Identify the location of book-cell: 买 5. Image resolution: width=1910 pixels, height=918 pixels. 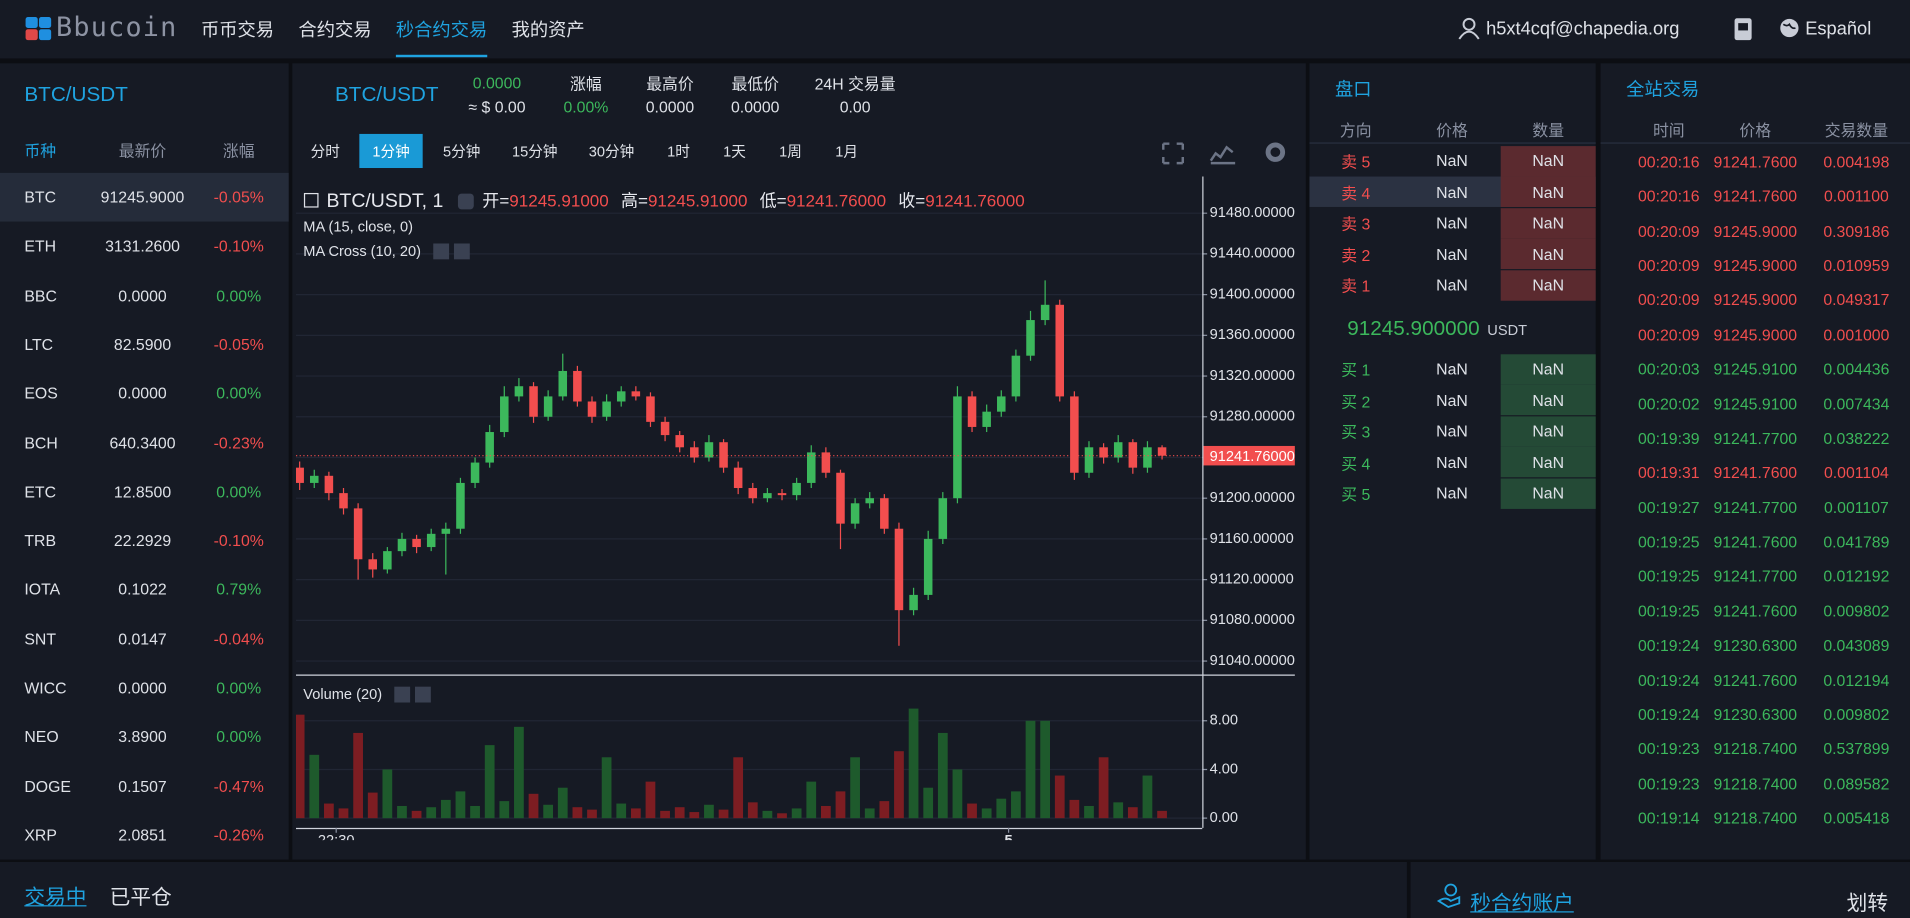
(1356, 494).